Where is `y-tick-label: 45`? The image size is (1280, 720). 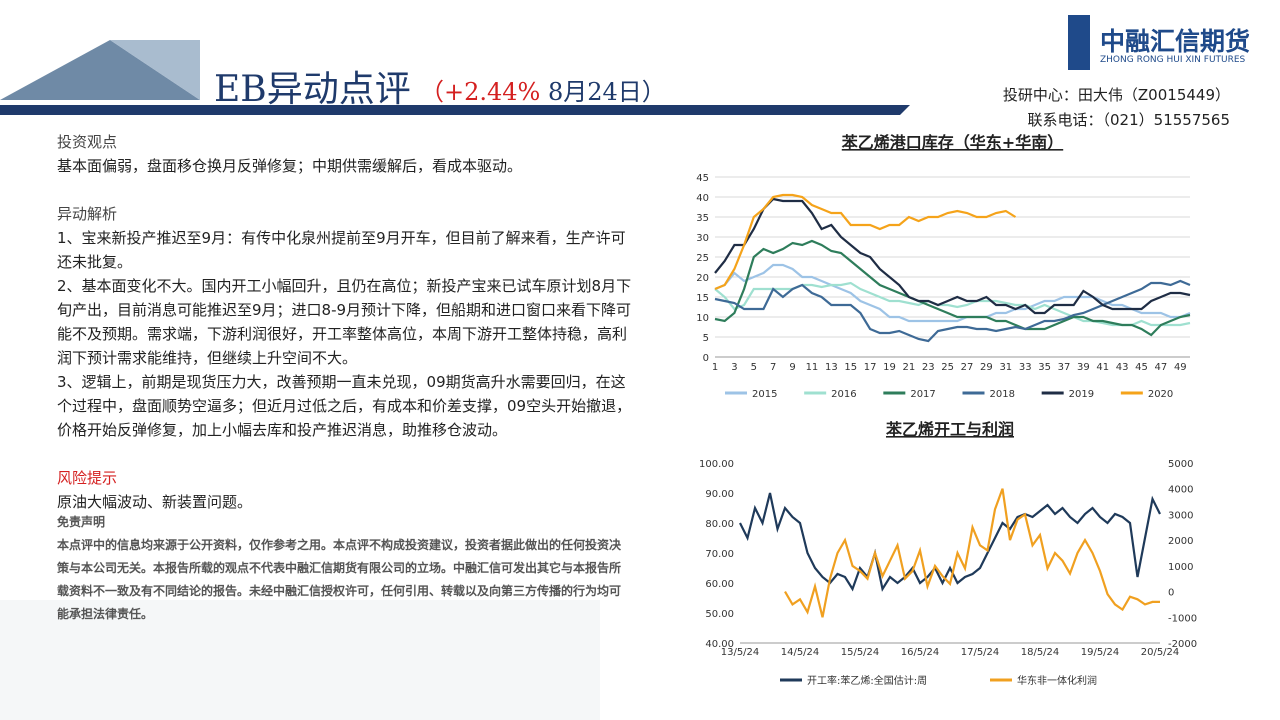
y-tick-label: 45 is located at coordinates (702, 178).